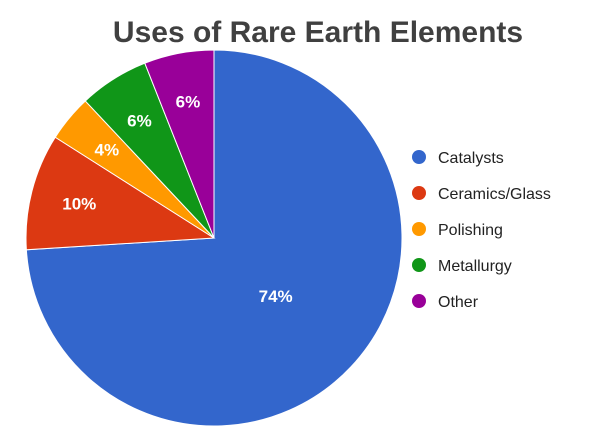 The width and height of the screenshot is (590, 435). Describe the element at coordinates (179, 144) in the screenshot. I see `pie-slice-other` at that location.